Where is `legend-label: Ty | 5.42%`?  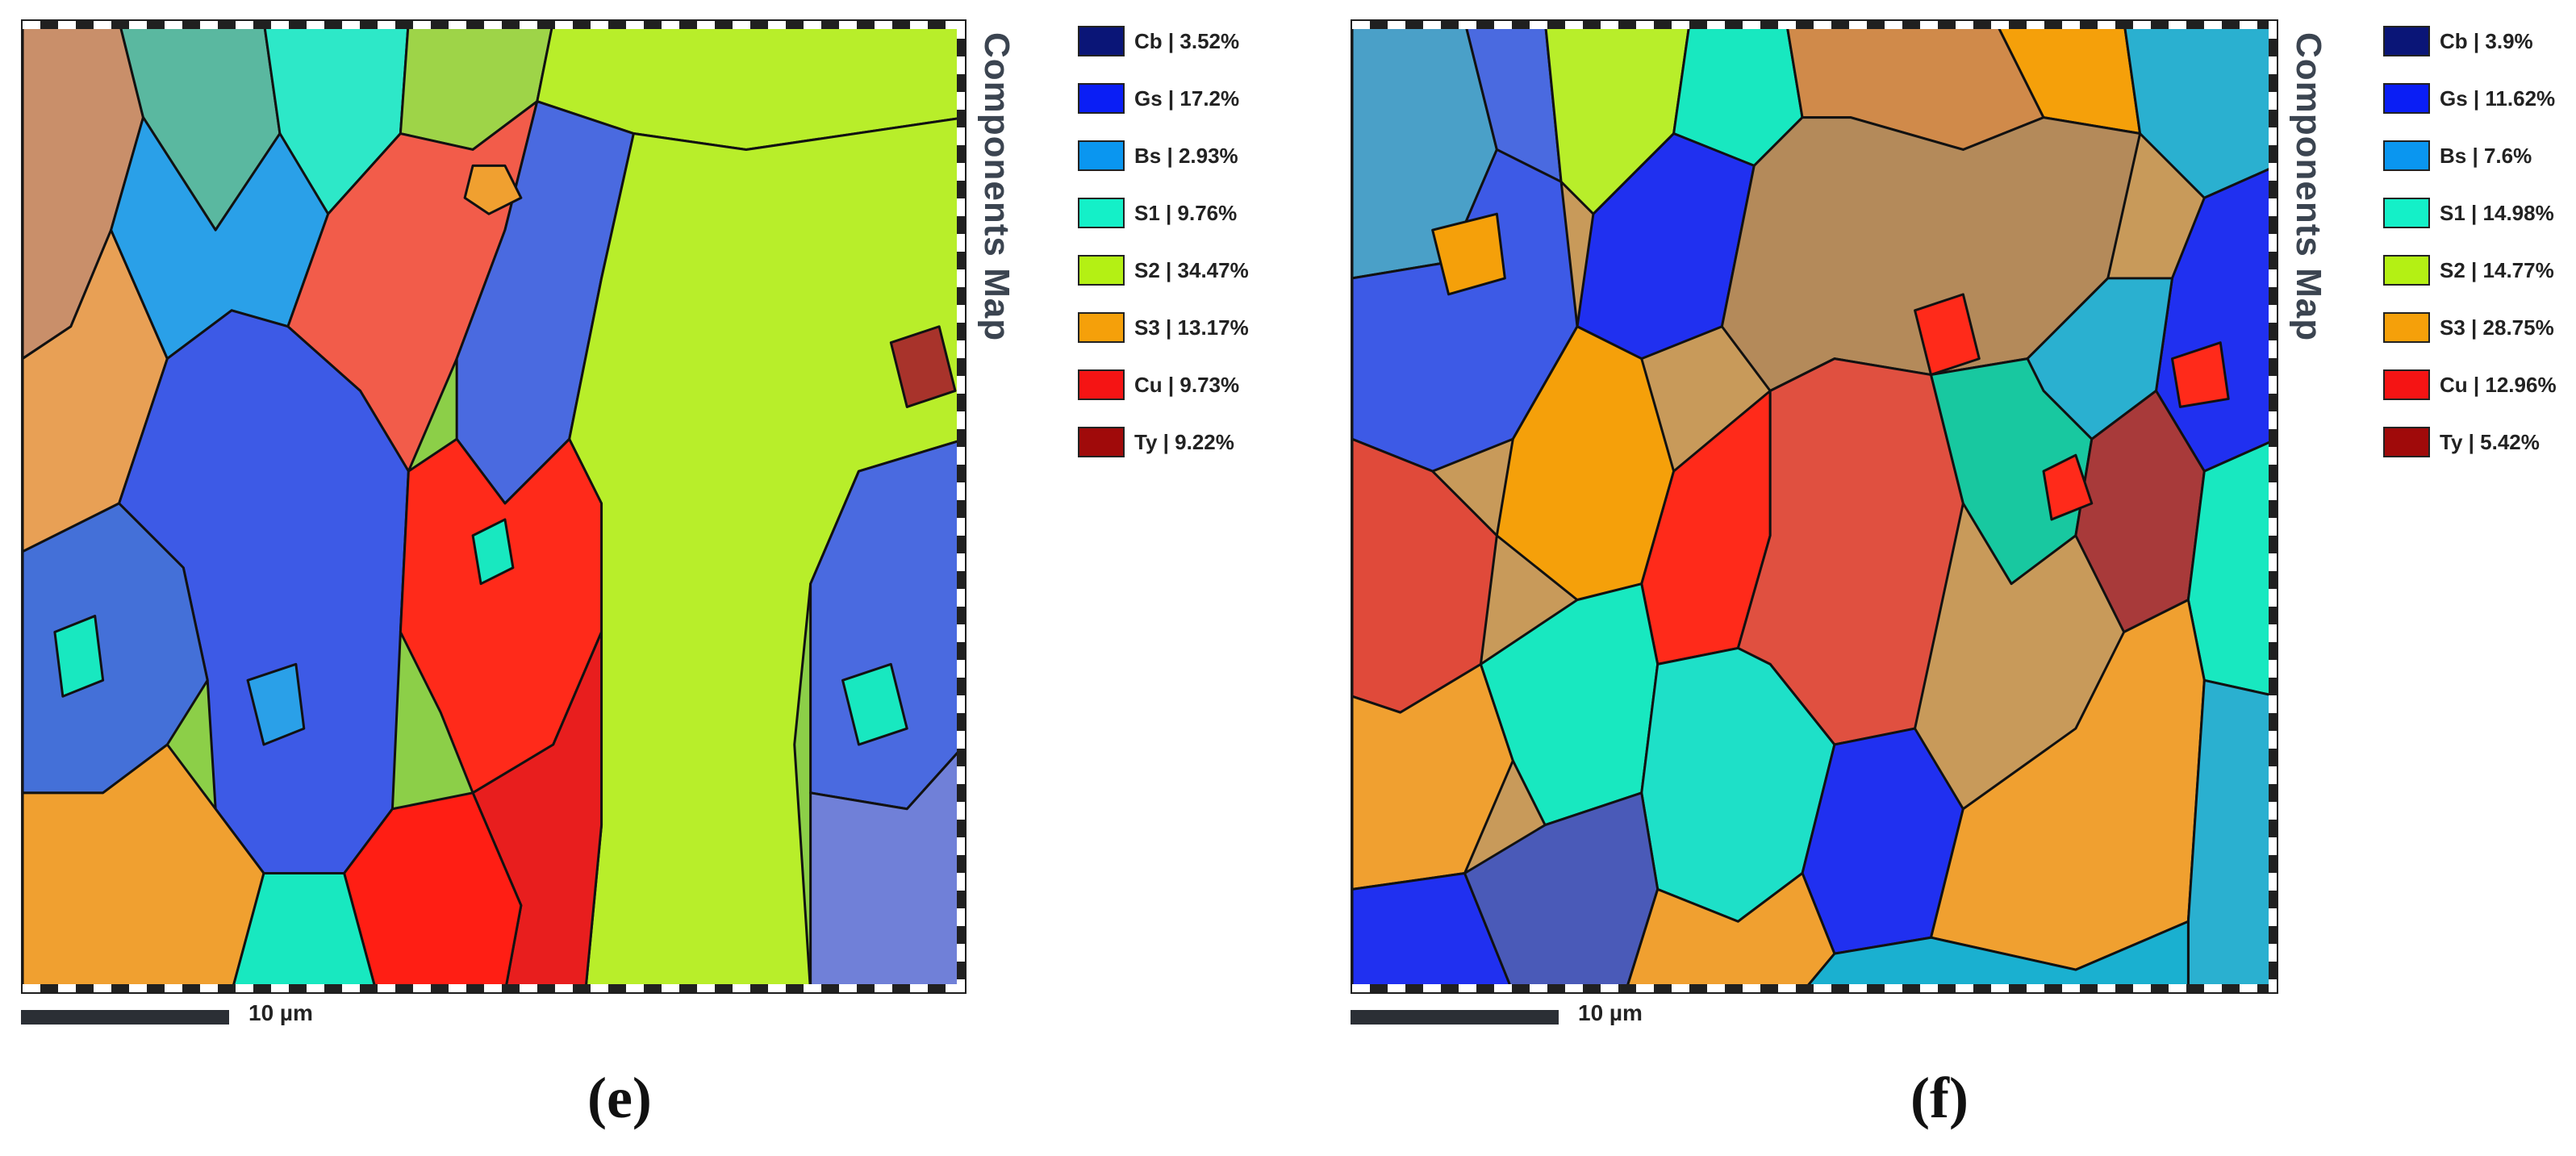
legend-label: Ty | 5.42% is located at coordinates (2490, 442).